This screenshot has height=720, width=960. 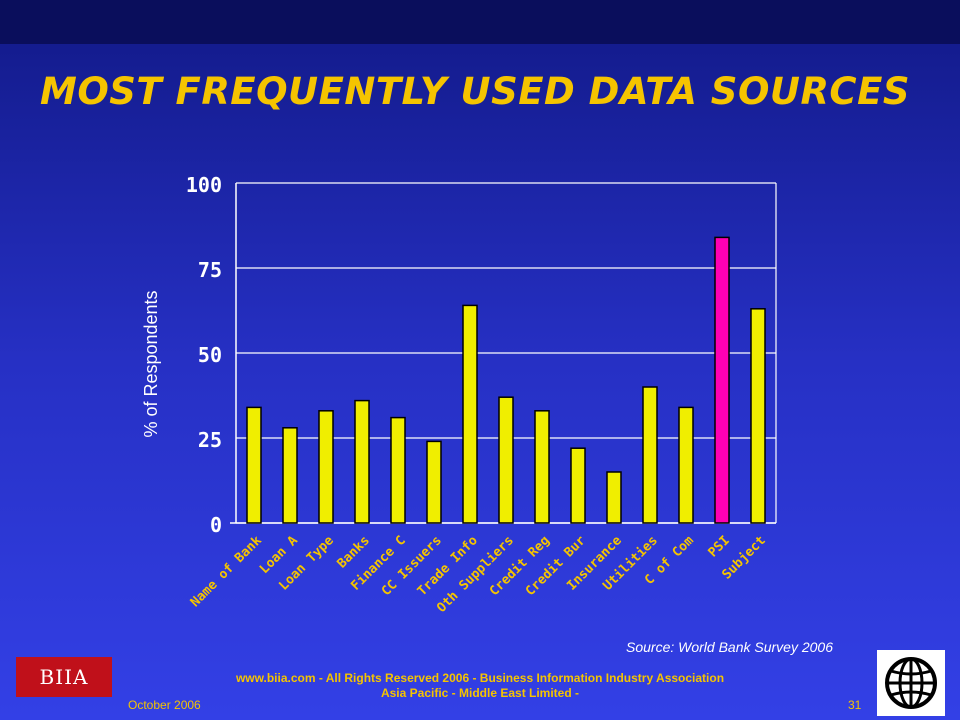 What do you see at coordinates (578, 485) in the screenshot?
I see `bar-credit-bur` at bounding box center [578, 485].